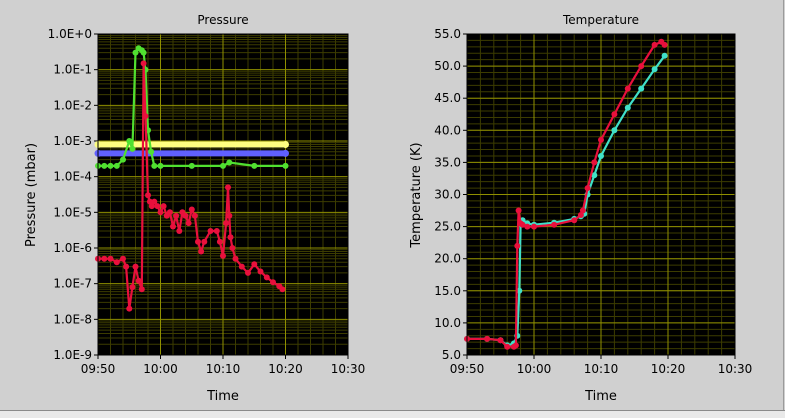  I want to click on y-tick-label: 1.0E-7, so click(72, 284).